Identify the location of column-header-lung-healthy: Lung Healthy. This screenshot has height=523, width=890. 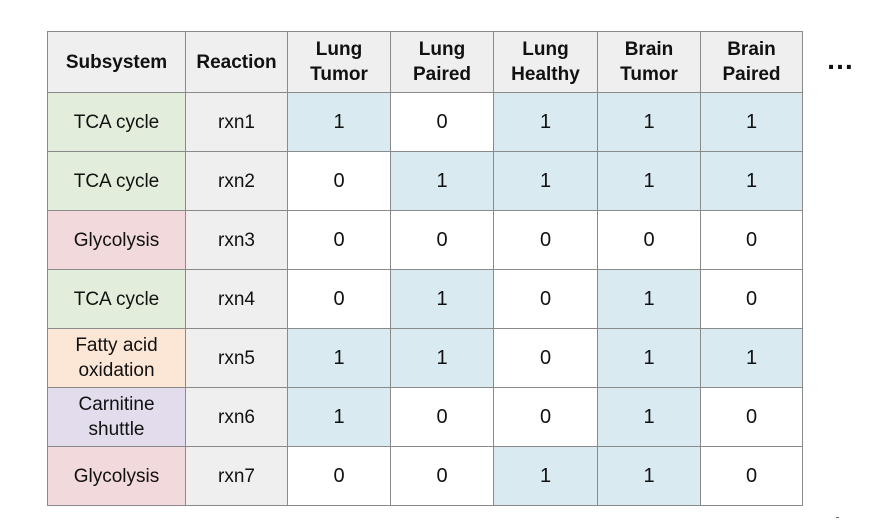
(546, 62).